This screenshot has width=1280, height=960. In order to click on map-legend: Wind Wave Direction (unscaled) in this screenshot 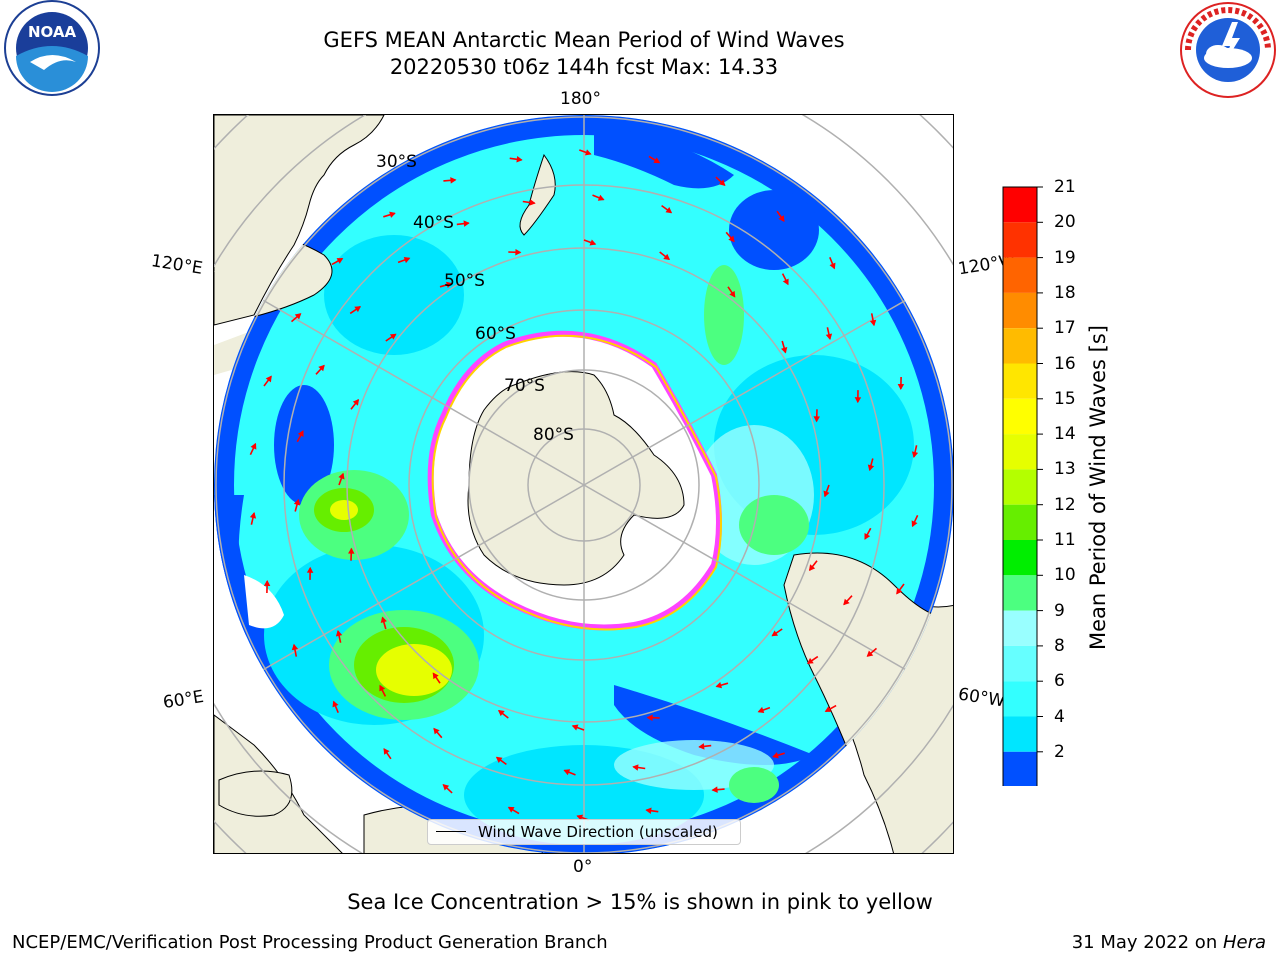, I will do `click(584, 832)`.